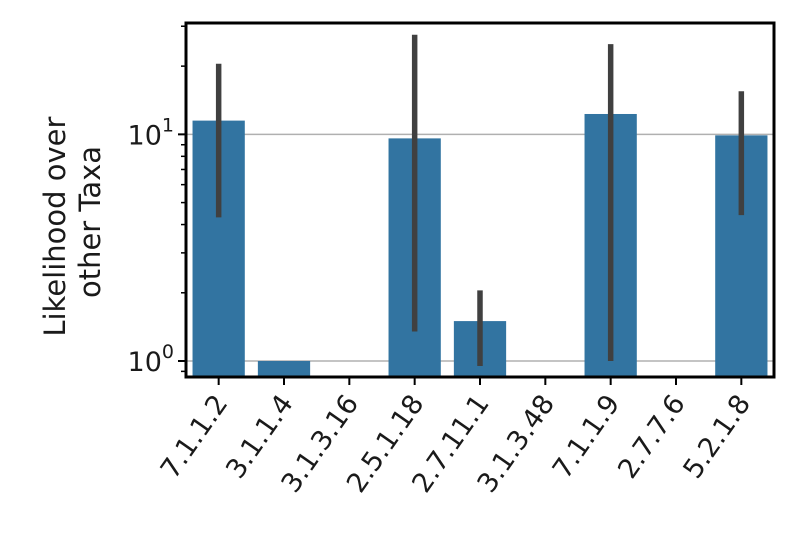  Describe the element at coordinates (151, 359) in the screenshot. I see `y-tick-label-0: 10⁰` at that location.